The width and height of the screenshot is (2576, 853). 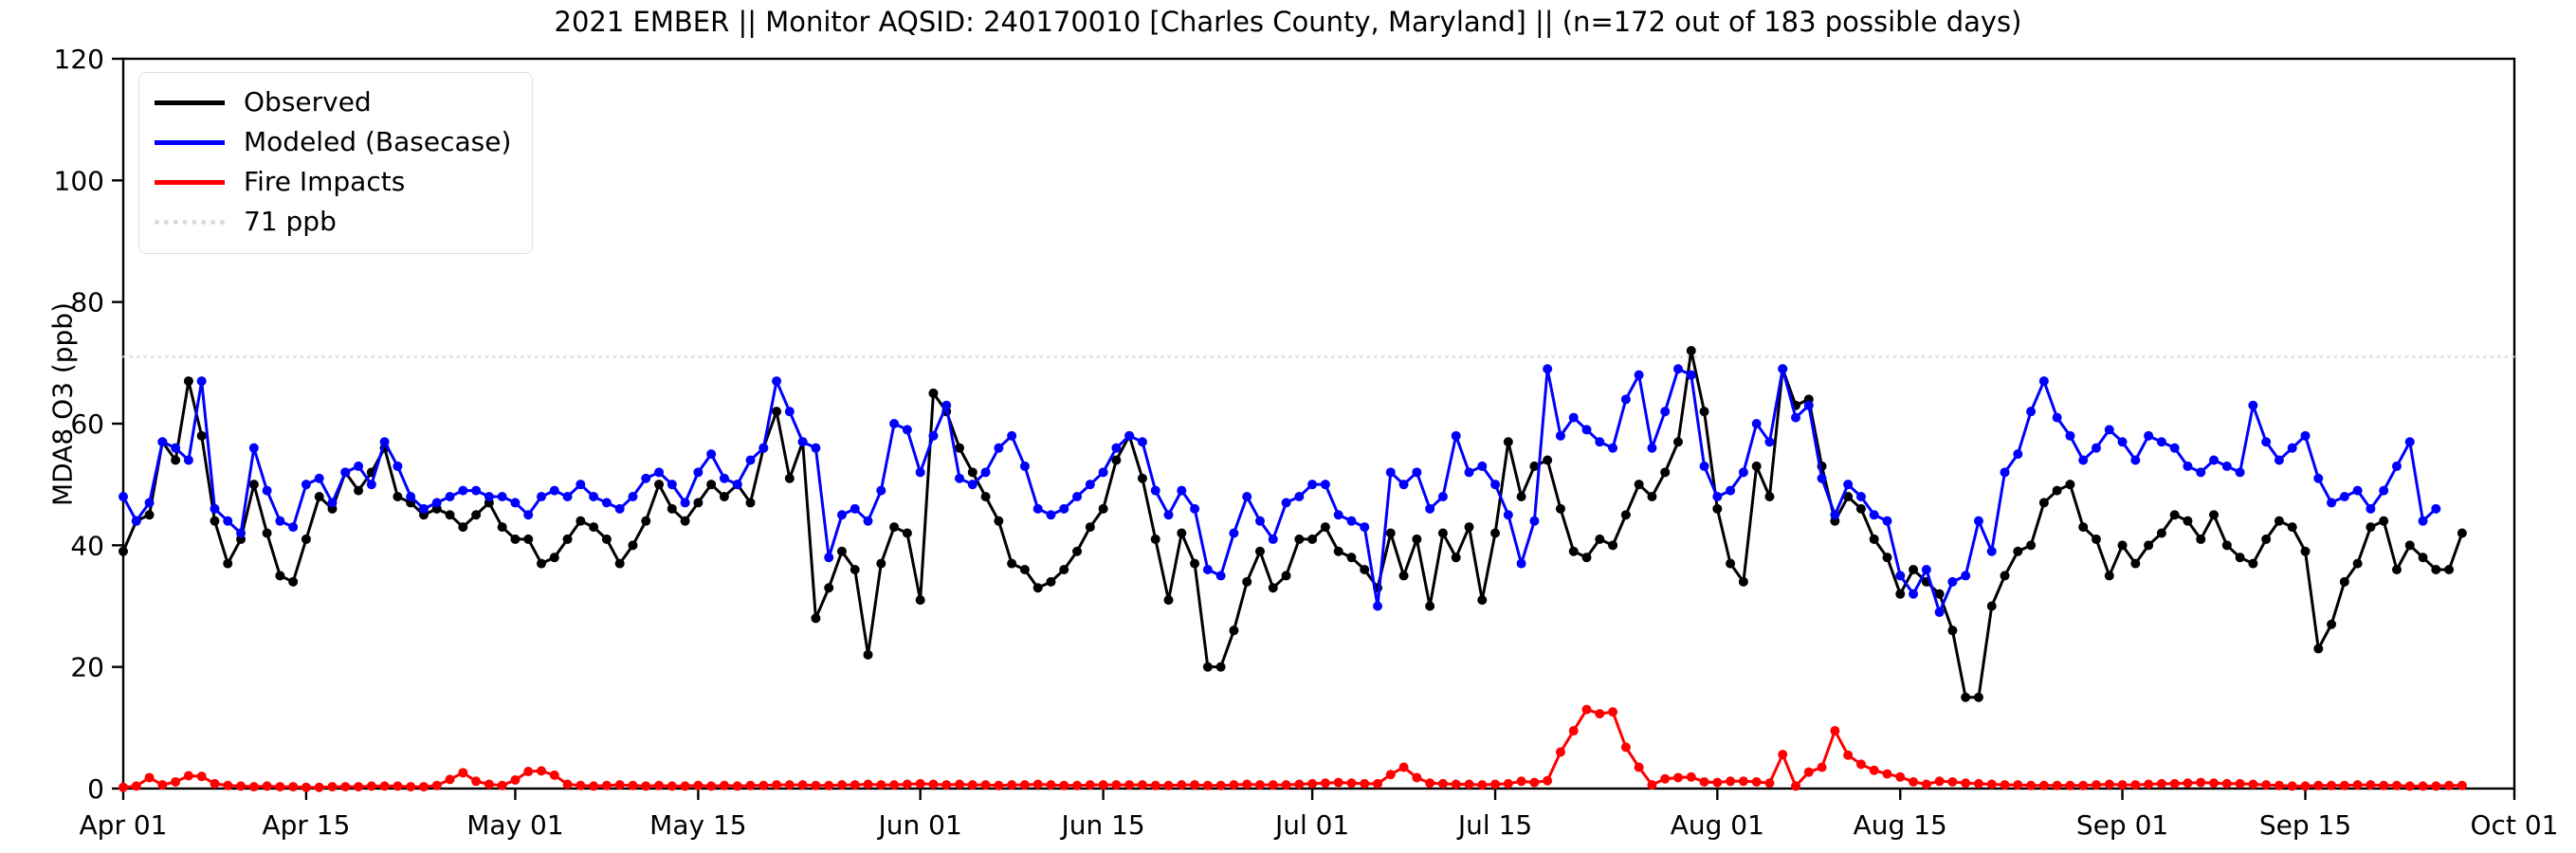 I want to click on series-line, so click(x=1292, y=748).